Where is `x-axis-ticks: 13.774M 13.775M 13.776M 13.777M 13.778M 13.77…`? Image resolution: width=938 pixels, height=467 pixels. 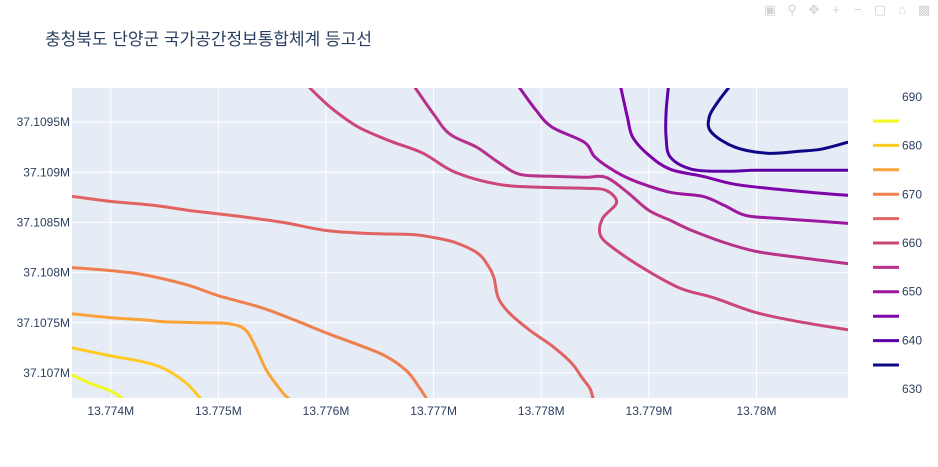 x-axis-ticks: 13.774M 13.775M 13.776M 13.777M 13.778M 13.77… is located at coordinates (431, 411).